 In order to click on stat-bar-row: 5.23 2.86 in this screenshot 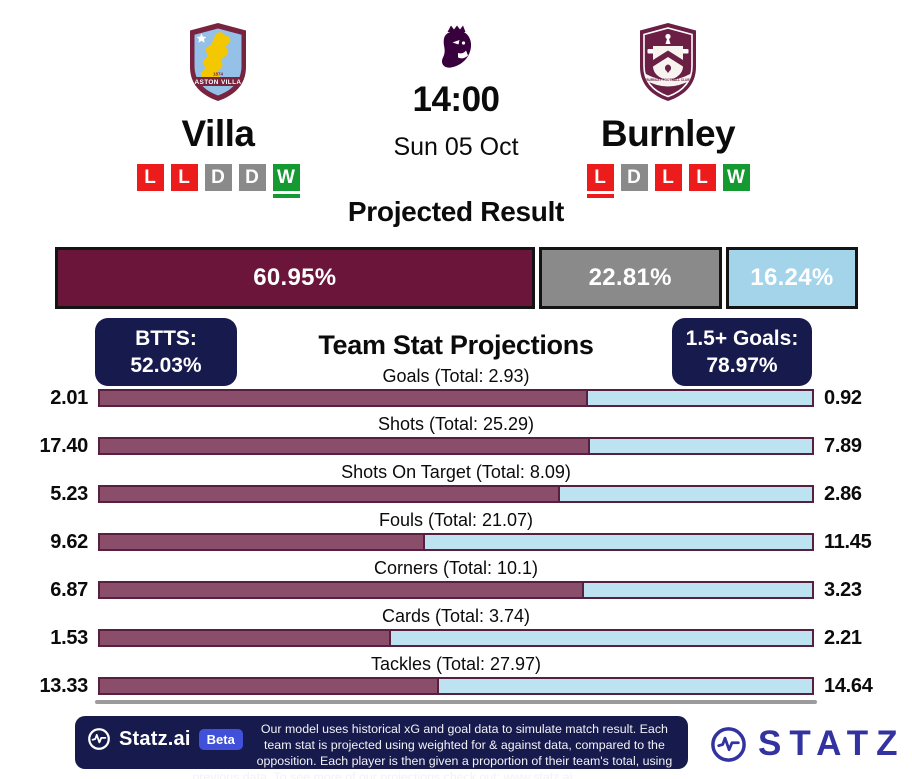, I will do `click(456, 493)`.